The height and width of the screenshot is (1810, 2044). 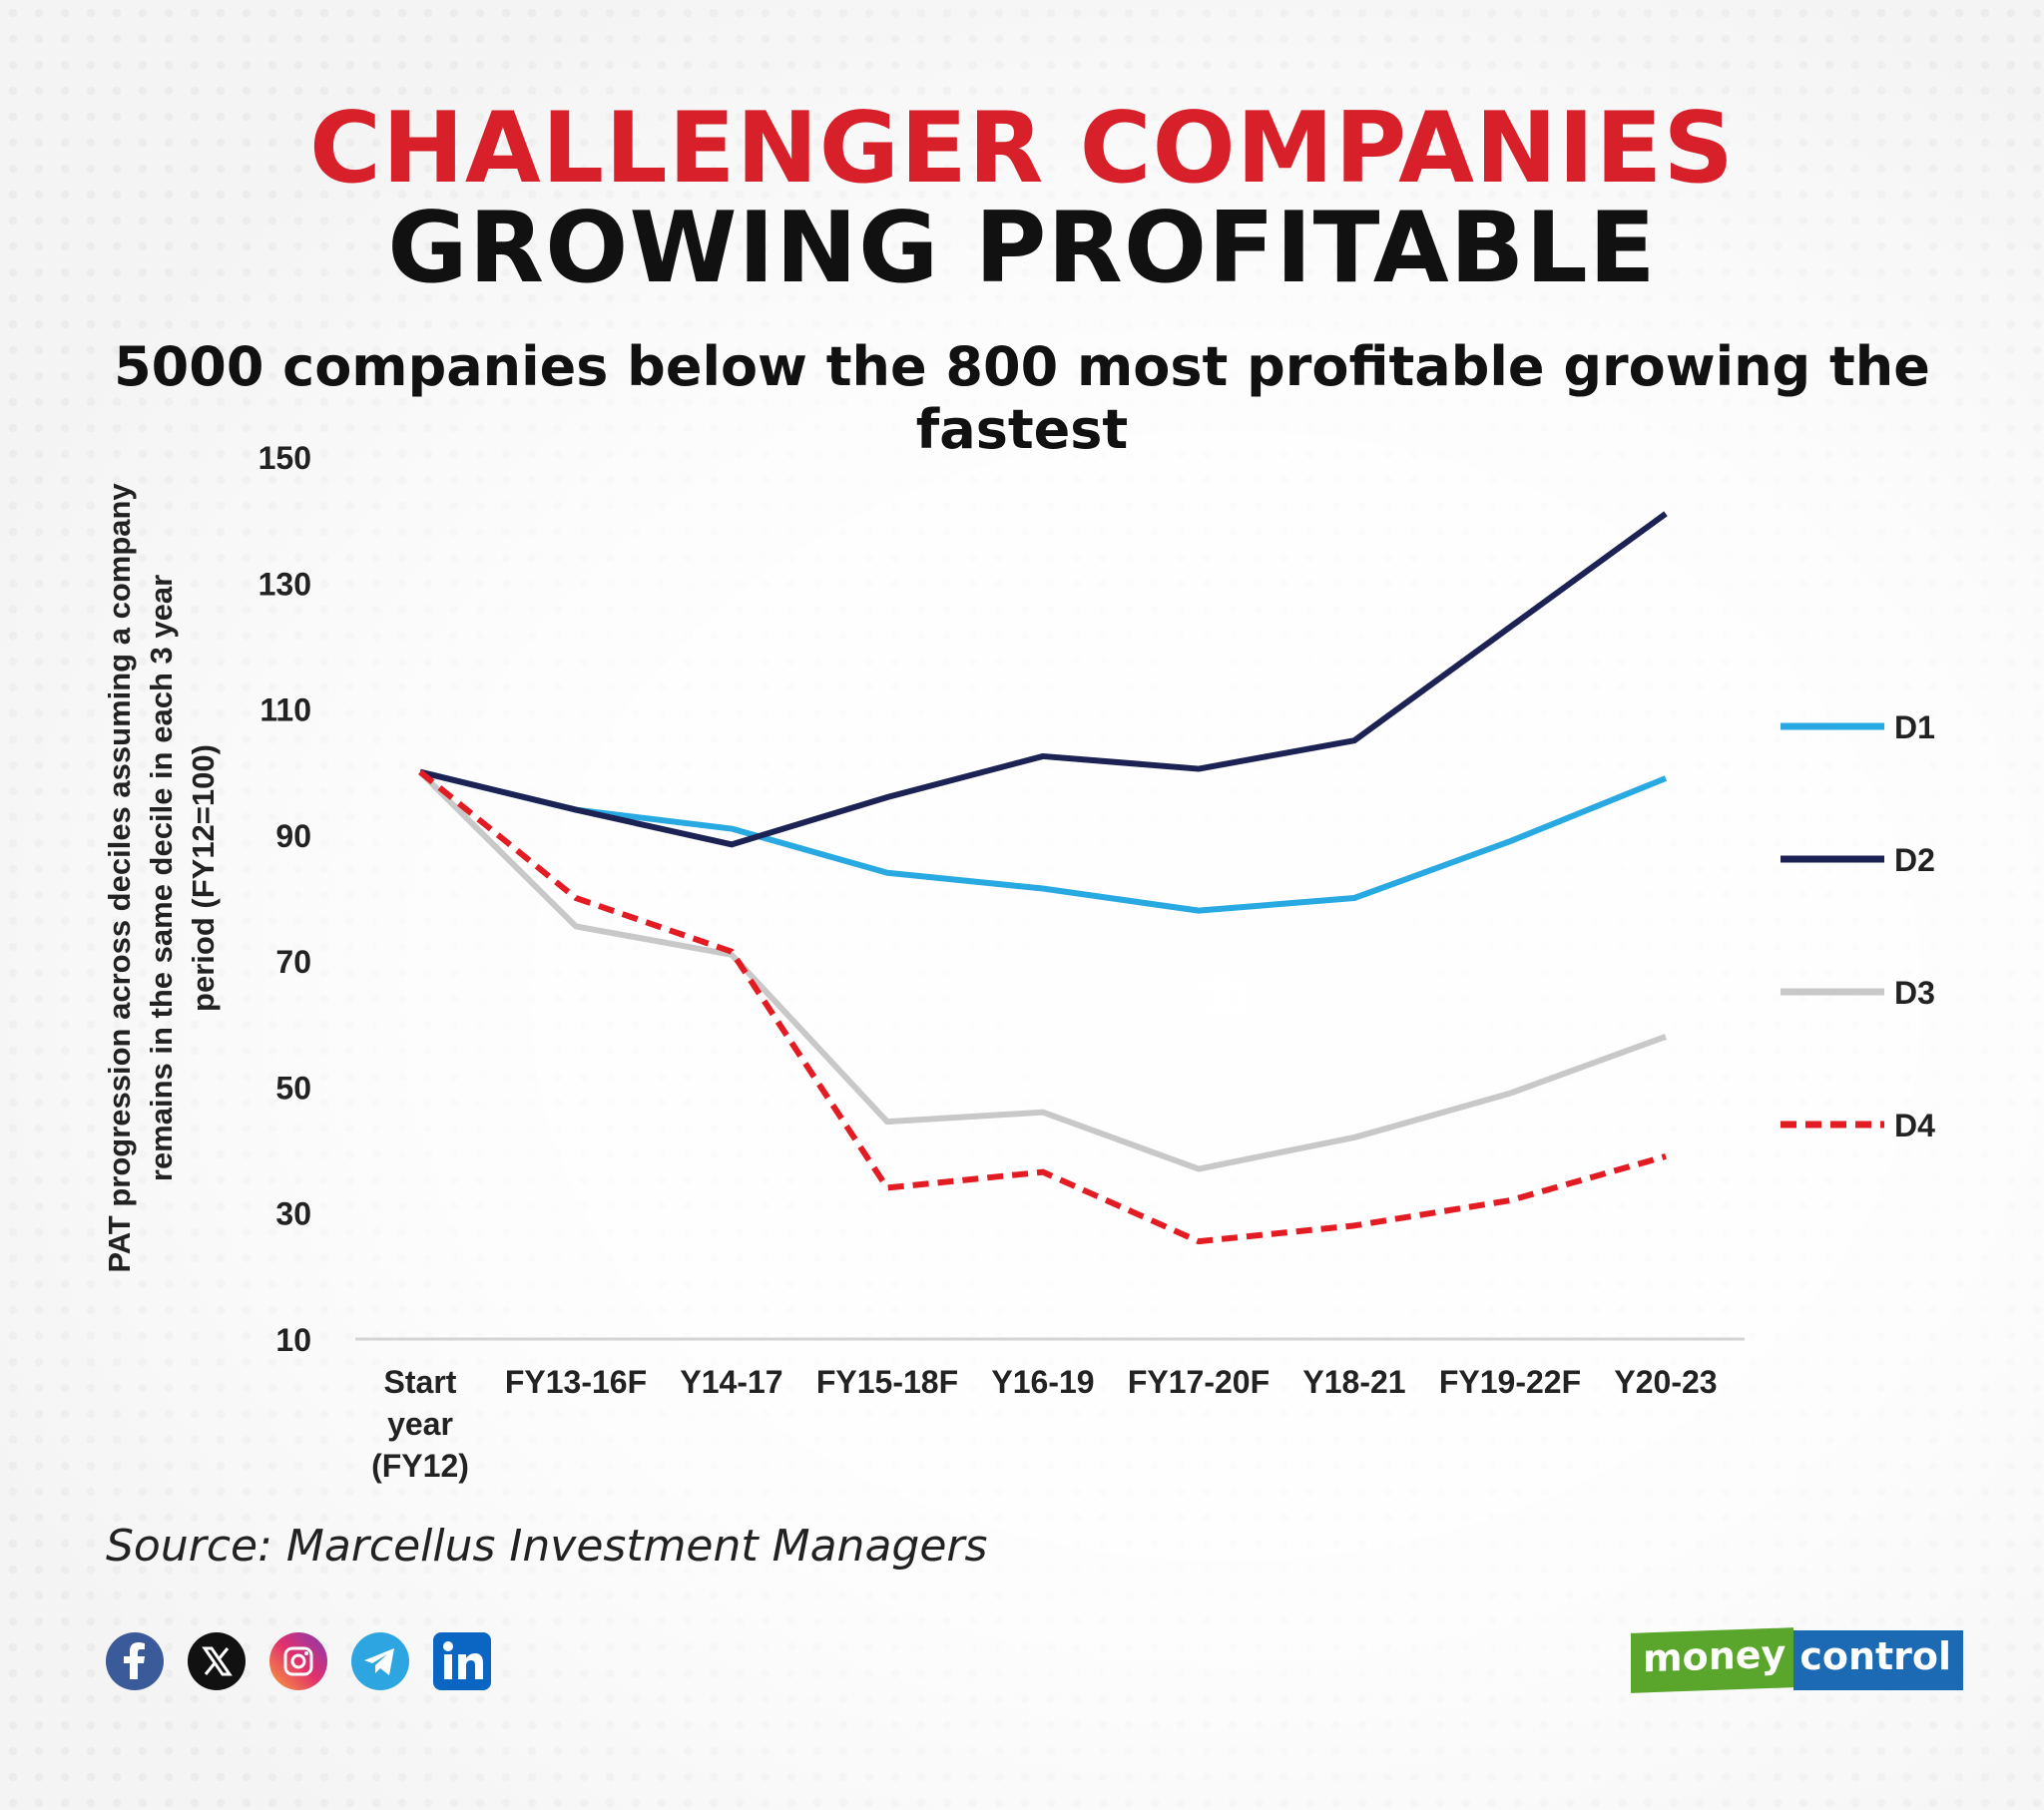 What do you see at coordinates (1712, 1660) in the screenshot?
I see `logo-part-money: money` at bounding box center [1712, 1660].